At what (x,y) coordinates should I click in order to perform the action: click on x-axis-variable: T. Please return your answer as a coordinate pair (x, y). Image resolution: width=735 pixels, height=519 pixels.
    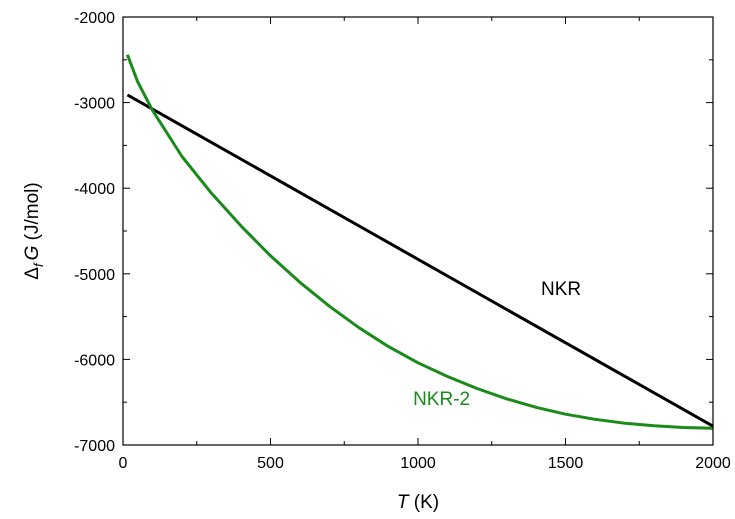
    Looking at the image, I should click on (403, 502).